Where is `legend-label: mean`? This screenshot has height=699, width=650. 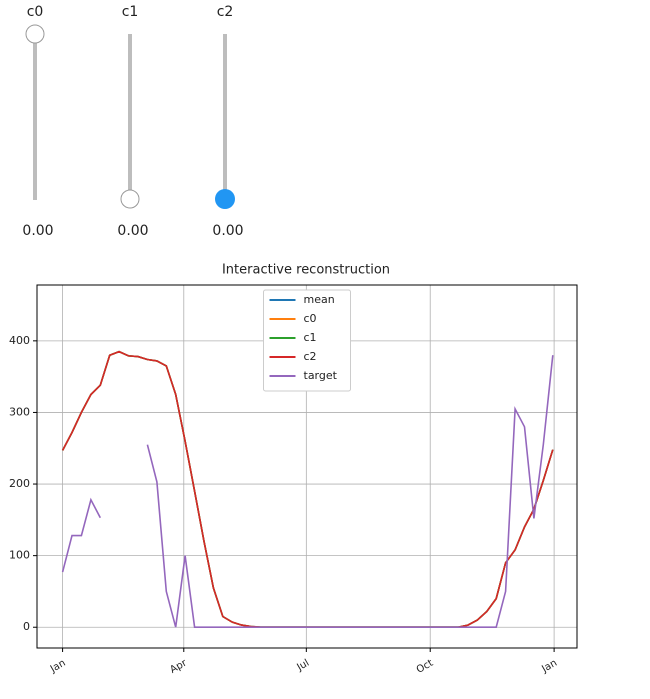
legend-label: mean is located at coordinates (319, 299).